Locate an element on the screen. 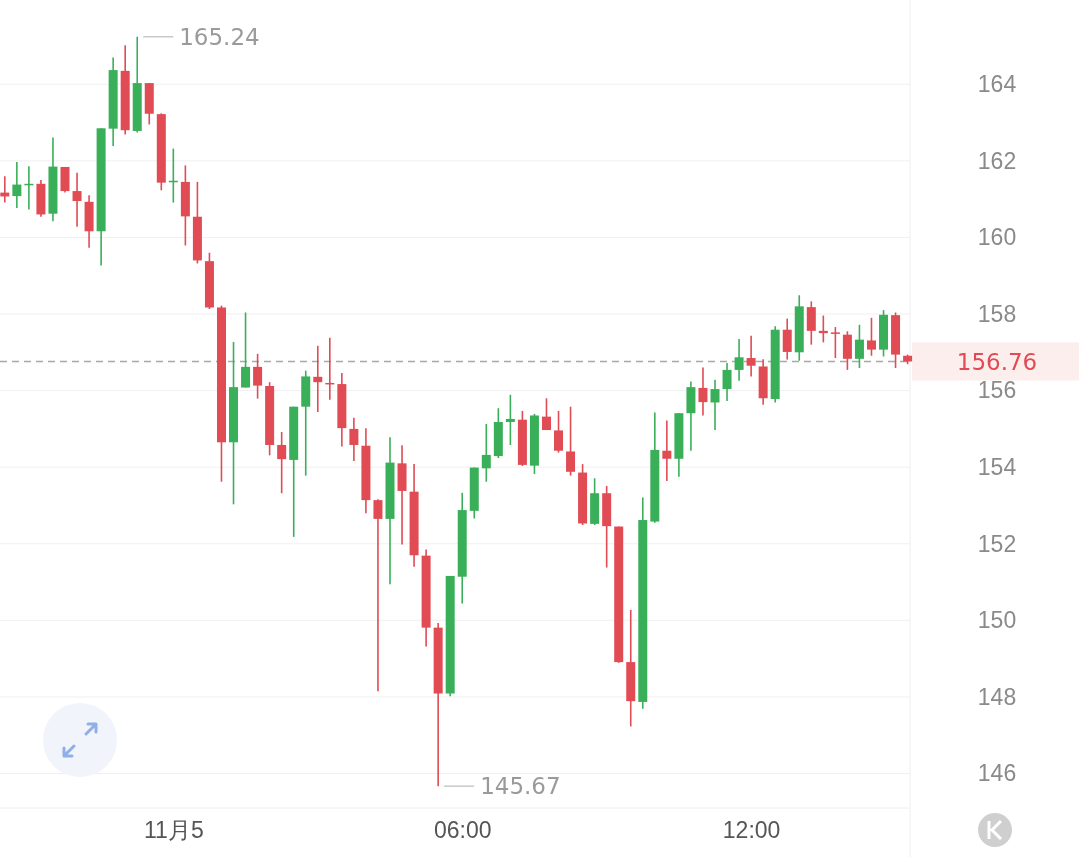 The height and width of the screenshot is (857, 1079). y-tick-label: 146 is located at coordinates (997, 773).